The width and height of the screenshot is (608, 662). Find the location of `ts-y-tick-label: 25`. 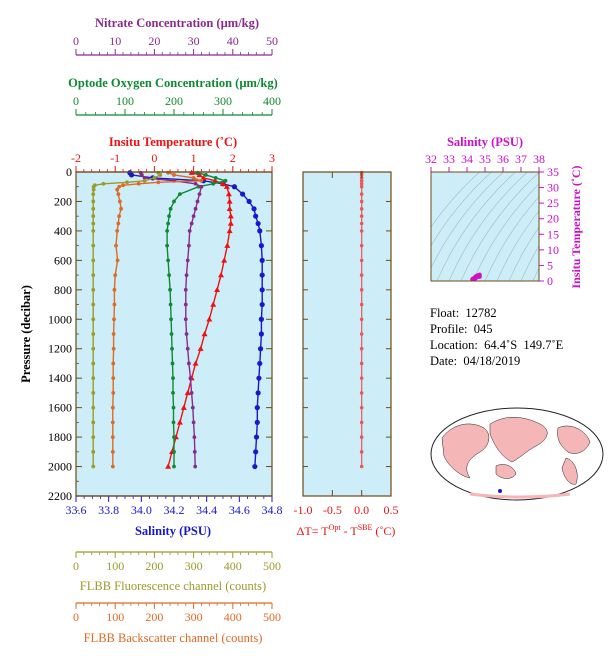

ts-y-tick-label: 25 is located at coordinates (553, 203).